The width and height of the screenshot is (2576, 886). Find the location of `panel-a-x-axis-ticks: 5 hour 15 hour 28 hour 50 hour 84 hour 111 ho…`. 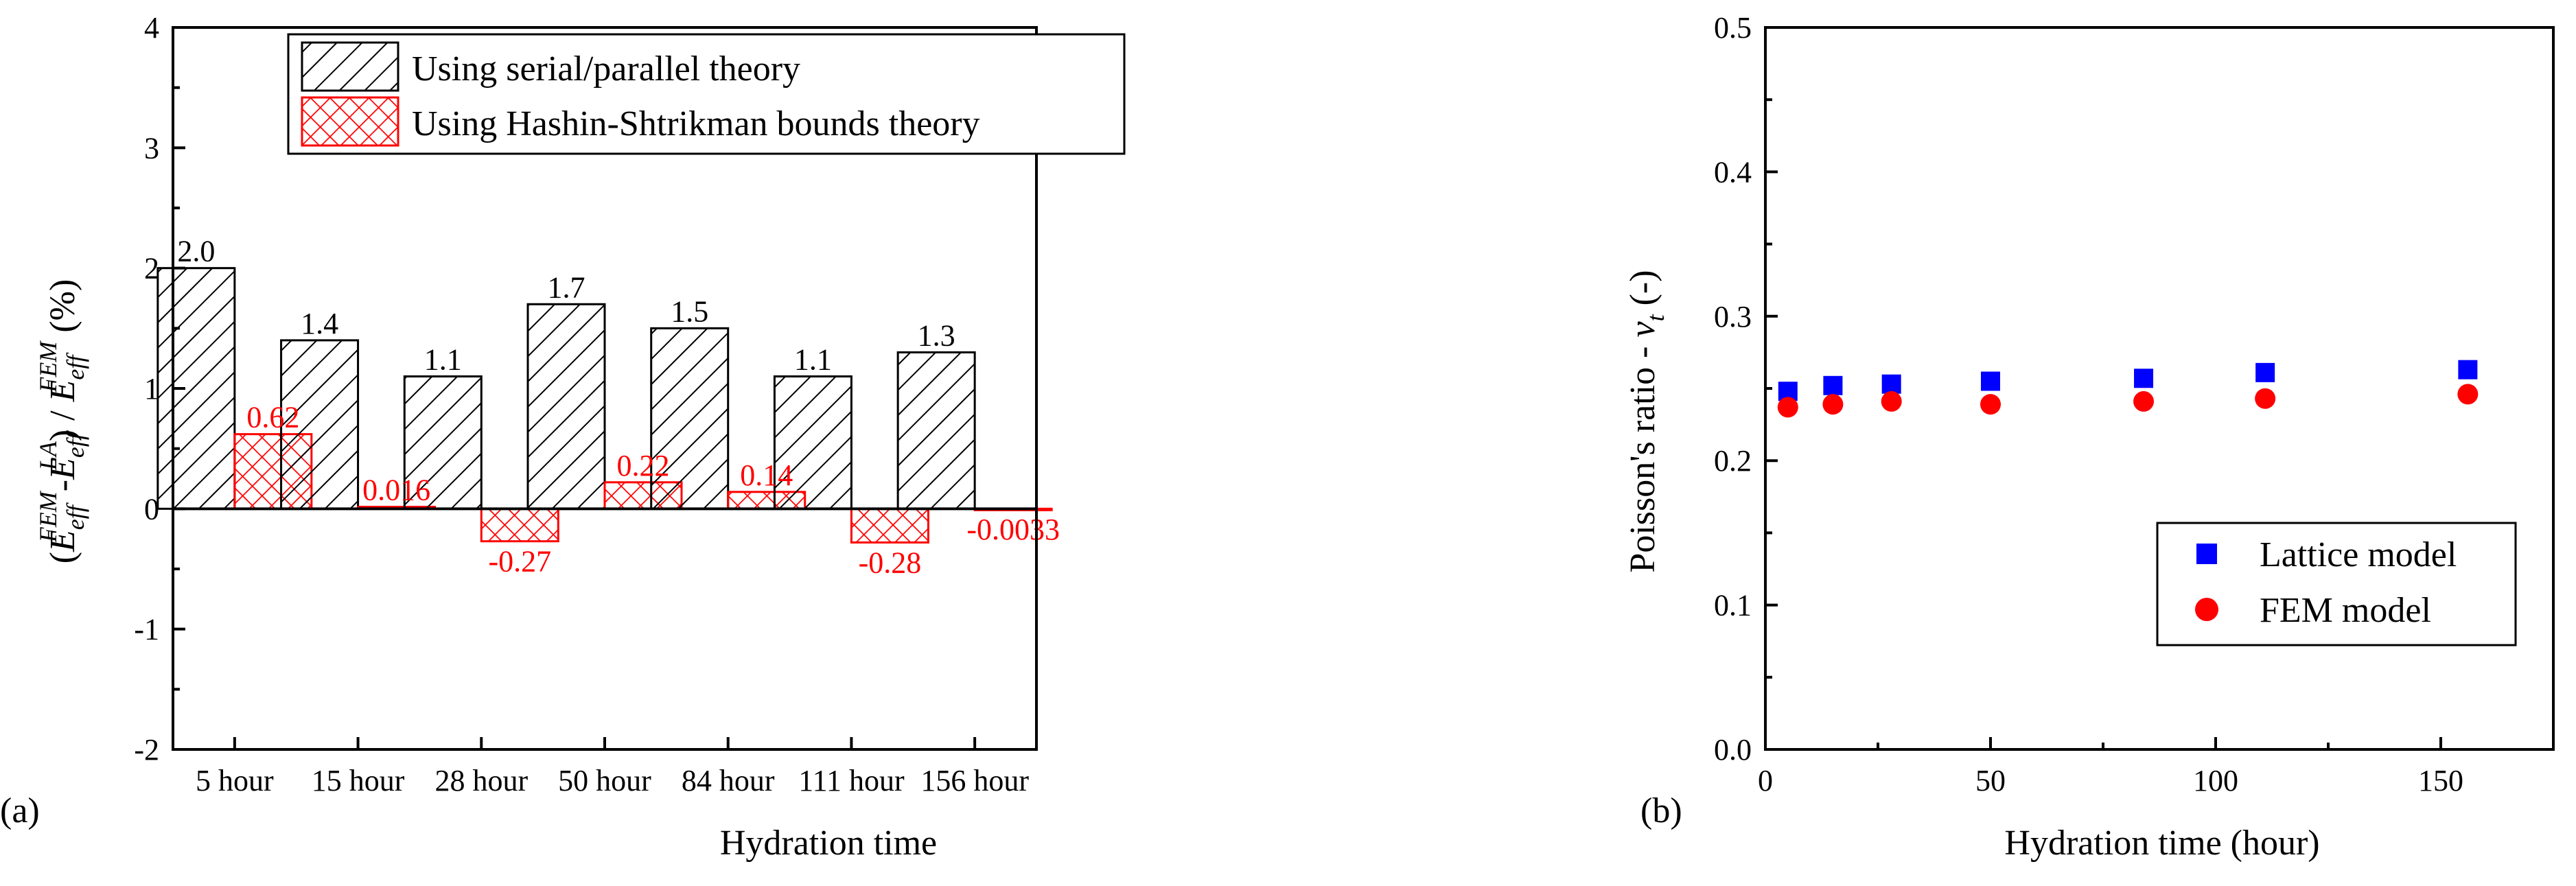

panel-a-x-axis-ticks: 5 hour 15 hour 28 hour 50 hour 84 hour 111 ho… is located at coordinates (612, 767).